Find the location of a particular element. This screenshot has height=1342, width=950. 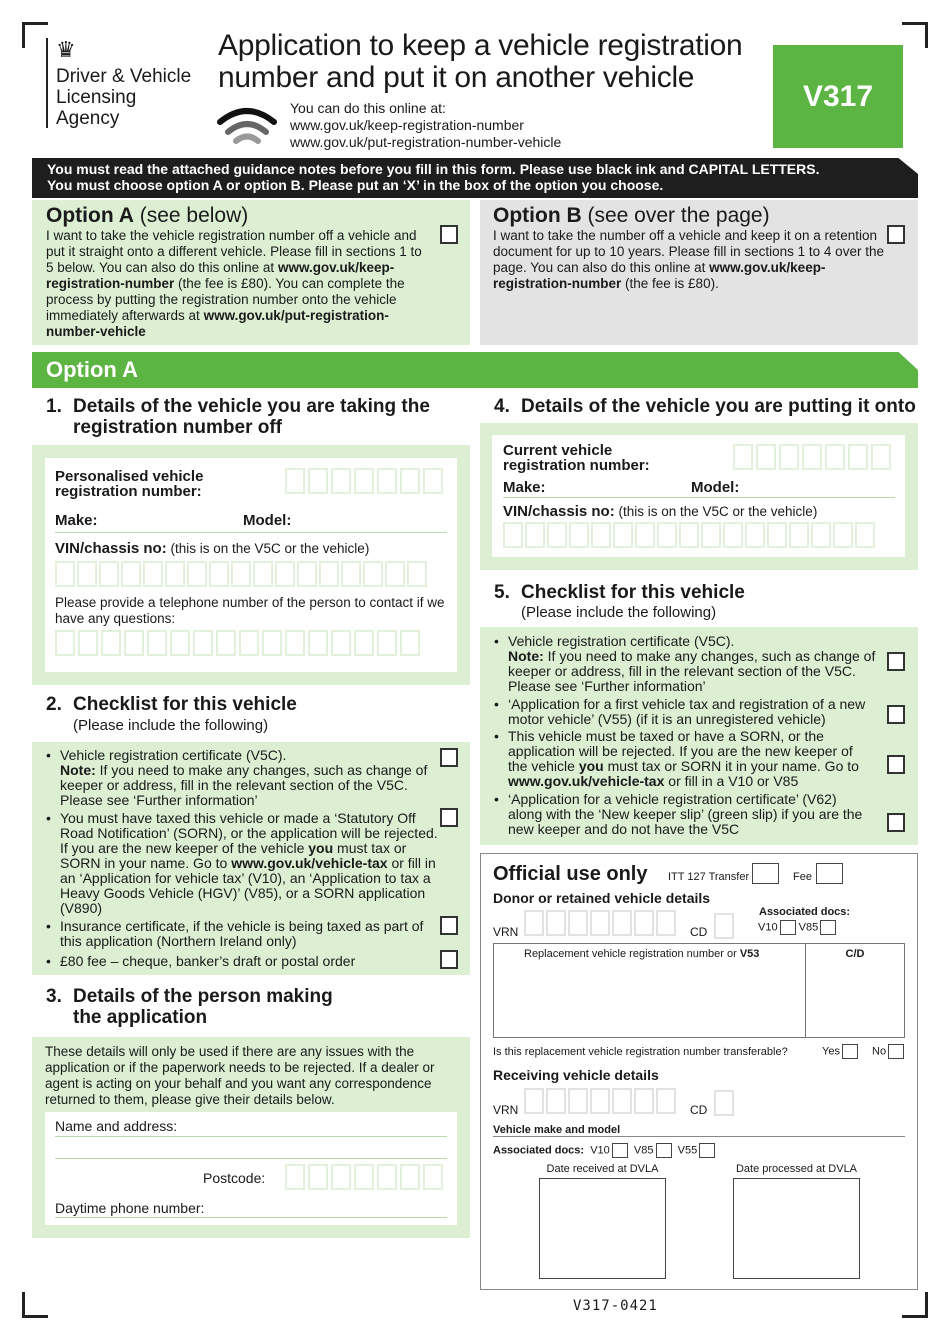

postcode-input is located at coordinates (364, 1177).